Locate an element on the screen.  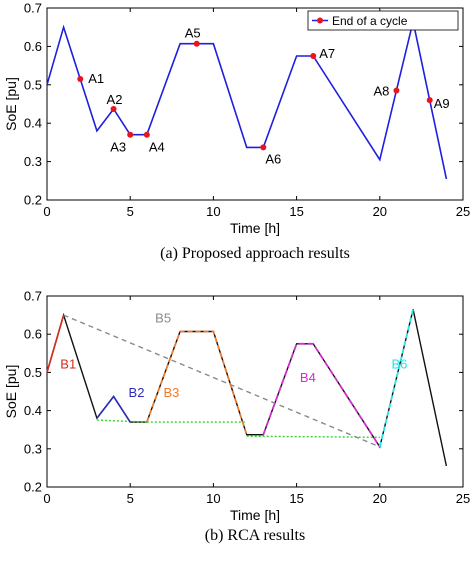
cycle-label: B4 is located at coordinates (308, 377).